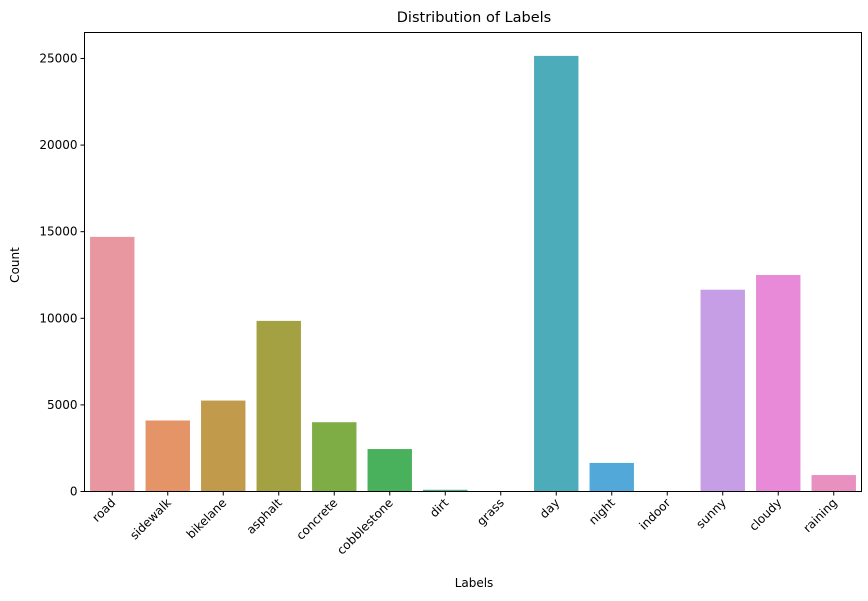 Image resolution: width=868 pixels, height=601 pixels. What do you see at coordinates (439, 508) in the screenshot?
I see `x-tick-label: dirt` at bounding box center [439, 508].